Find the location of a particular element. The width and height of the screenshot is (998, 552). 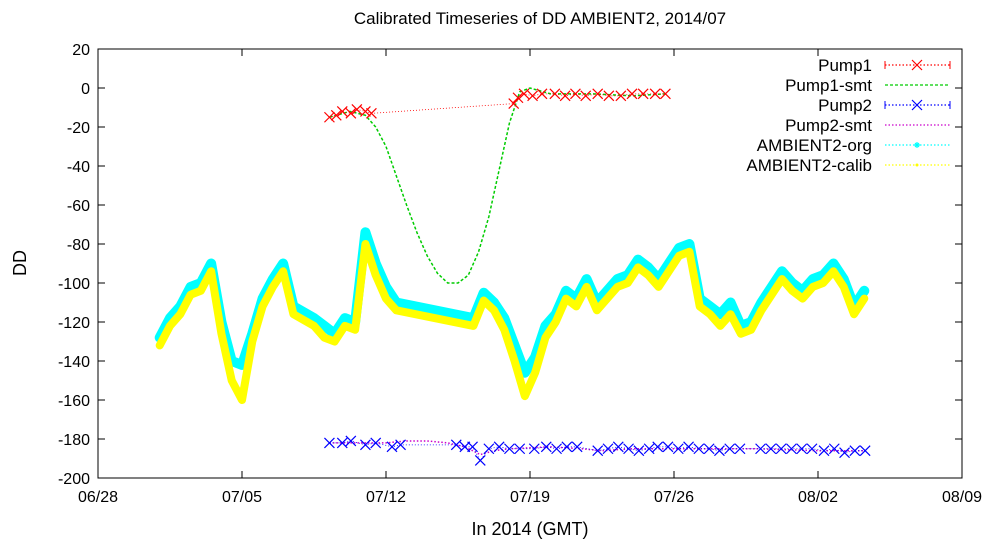

x-tick-label: 07/12 is located at coordinates (386, 497).